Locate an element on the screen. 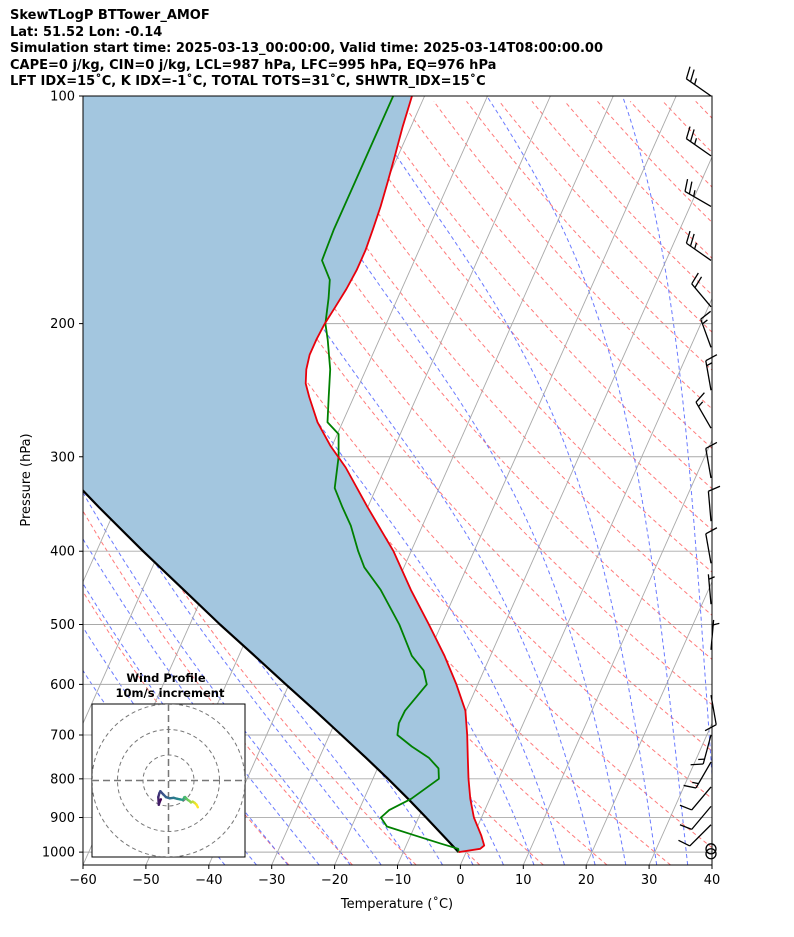 The height and width of the screenshot is (937, 794). calm-wind-circle is located at coordinates (711, 854).